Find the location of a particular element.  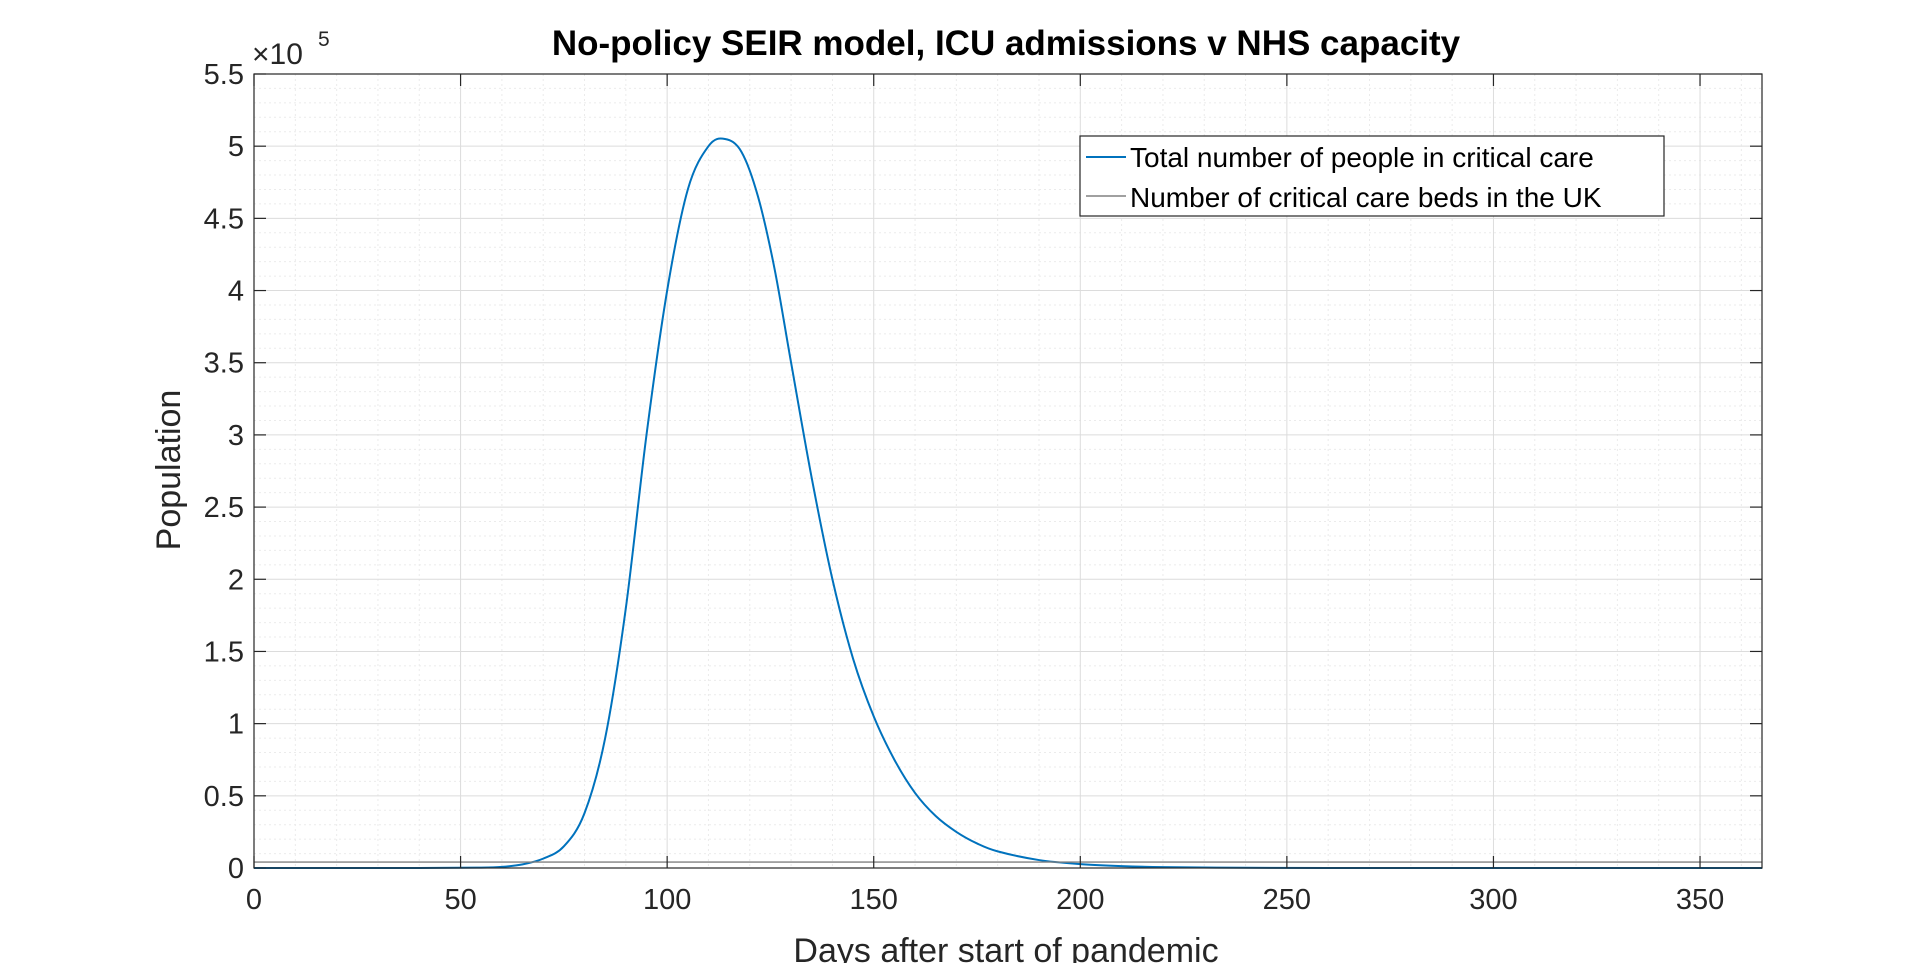

y-tick-label: 2 is located at coordinates (236, 580).